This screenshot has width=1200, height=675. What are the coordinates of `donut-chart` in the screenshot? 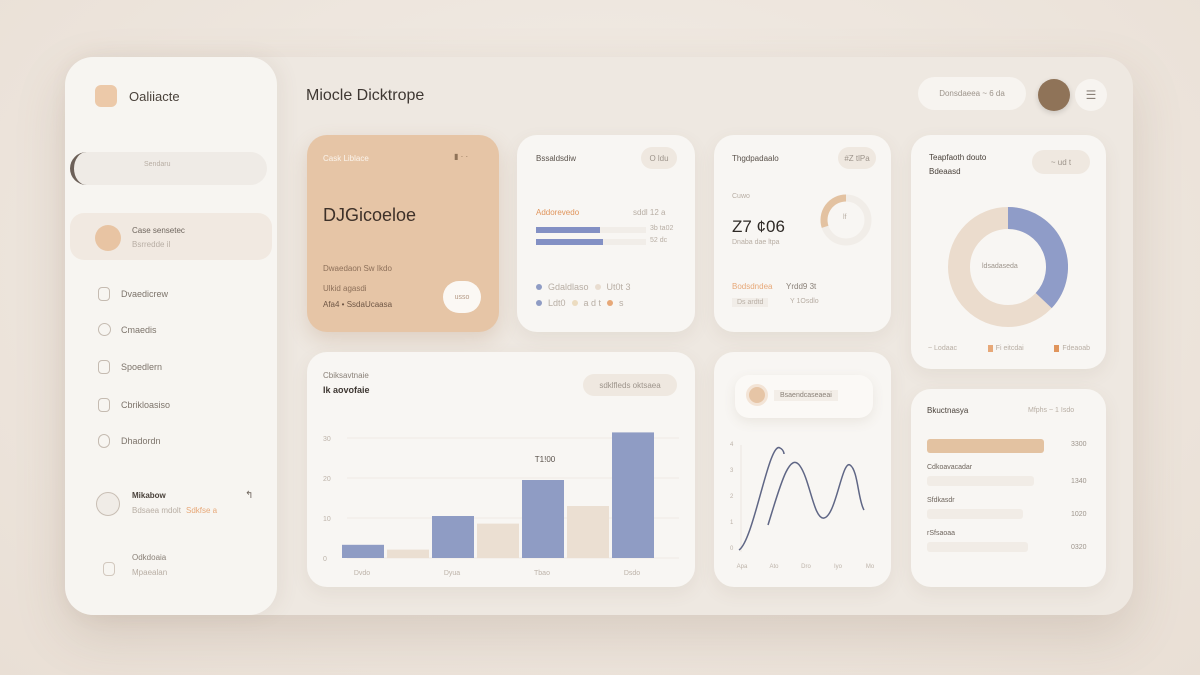 It's located at (1008, 267).